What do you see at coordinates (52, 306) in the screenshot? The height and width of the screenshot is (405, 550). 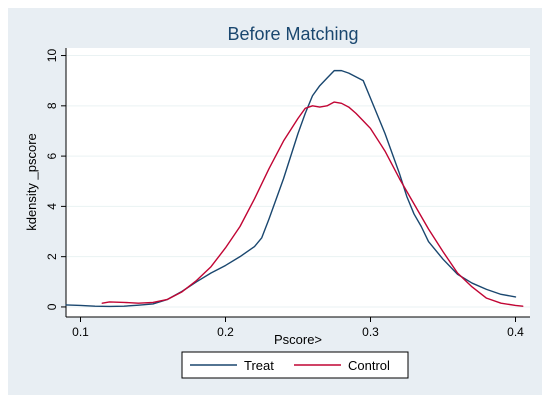 I see `y-tick-label-0: 0` at bounding box center [52, 306].